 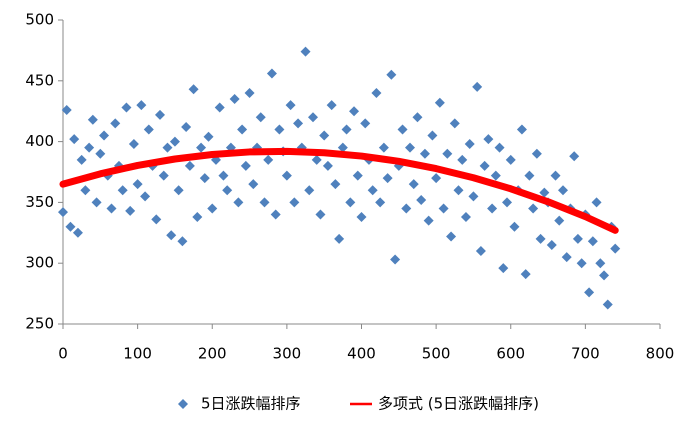 What do you see at coordinates (137, 354) in the screenshot?
I see `x-tick-label: 100` at bounding box center [137, 354].